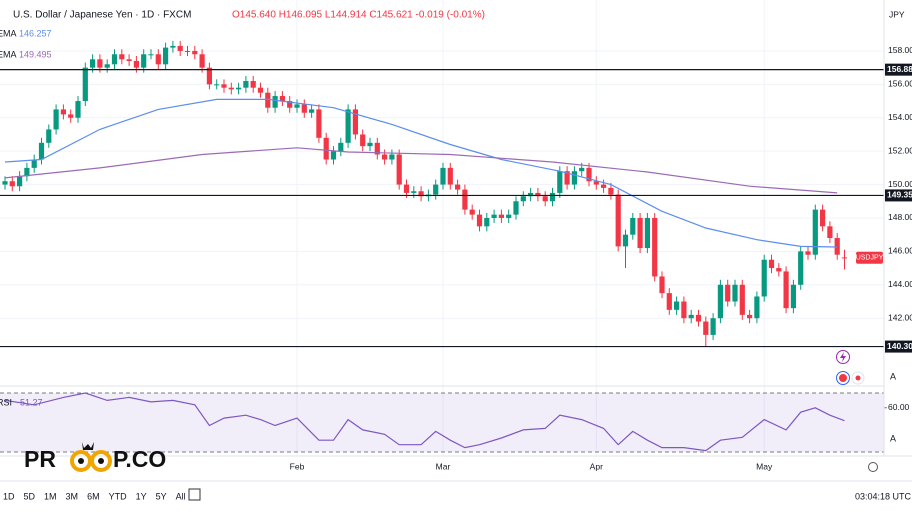  What do you see at coordinates (139, 459) in the screenshot?
I see `logo-right: P.CO` at bounding box center [139, 459].